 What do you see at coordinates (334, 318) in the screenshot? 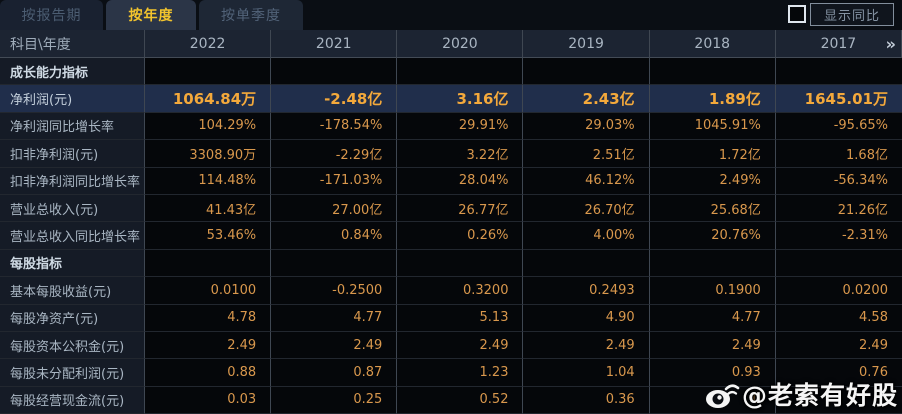
I see `value-cell: 4.77` at bounding box center [334, 318].